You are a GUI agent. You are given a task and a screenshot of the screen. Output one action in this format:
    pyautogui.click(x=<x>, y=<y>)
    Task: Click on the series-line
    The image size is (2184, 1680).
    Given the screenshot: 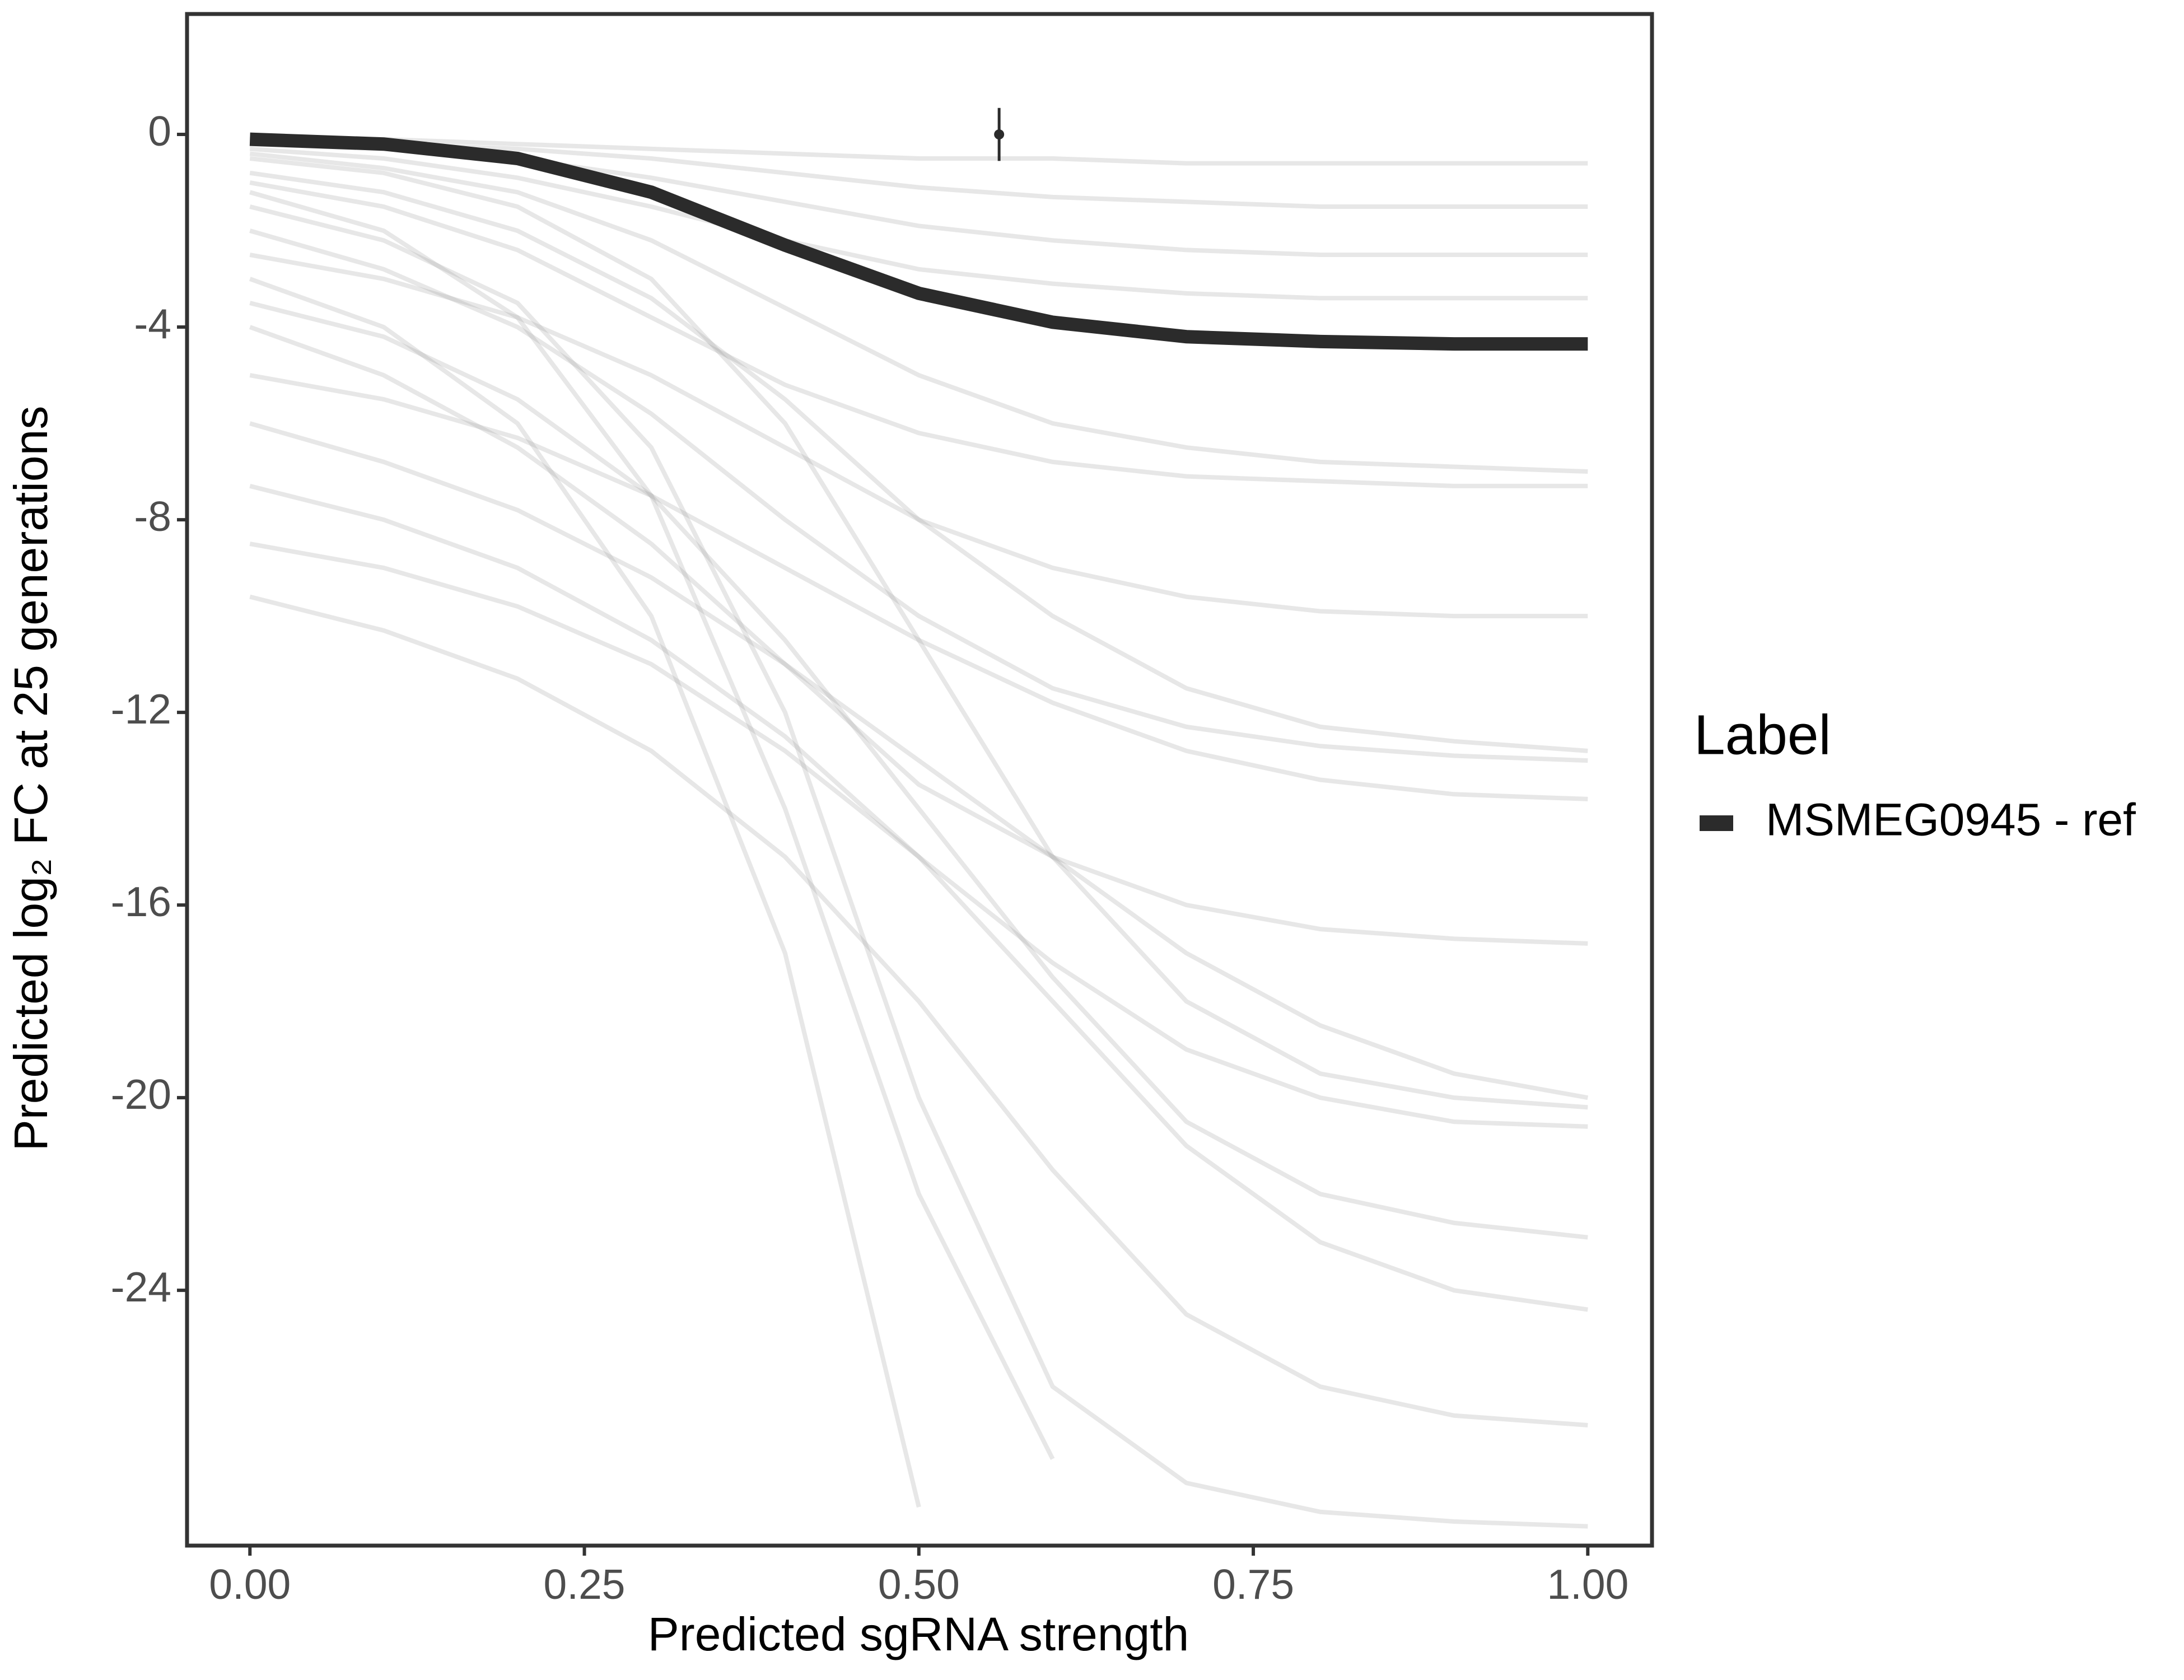 What is the action you would take?
    pyautogui.click(x=919, y=242)
    